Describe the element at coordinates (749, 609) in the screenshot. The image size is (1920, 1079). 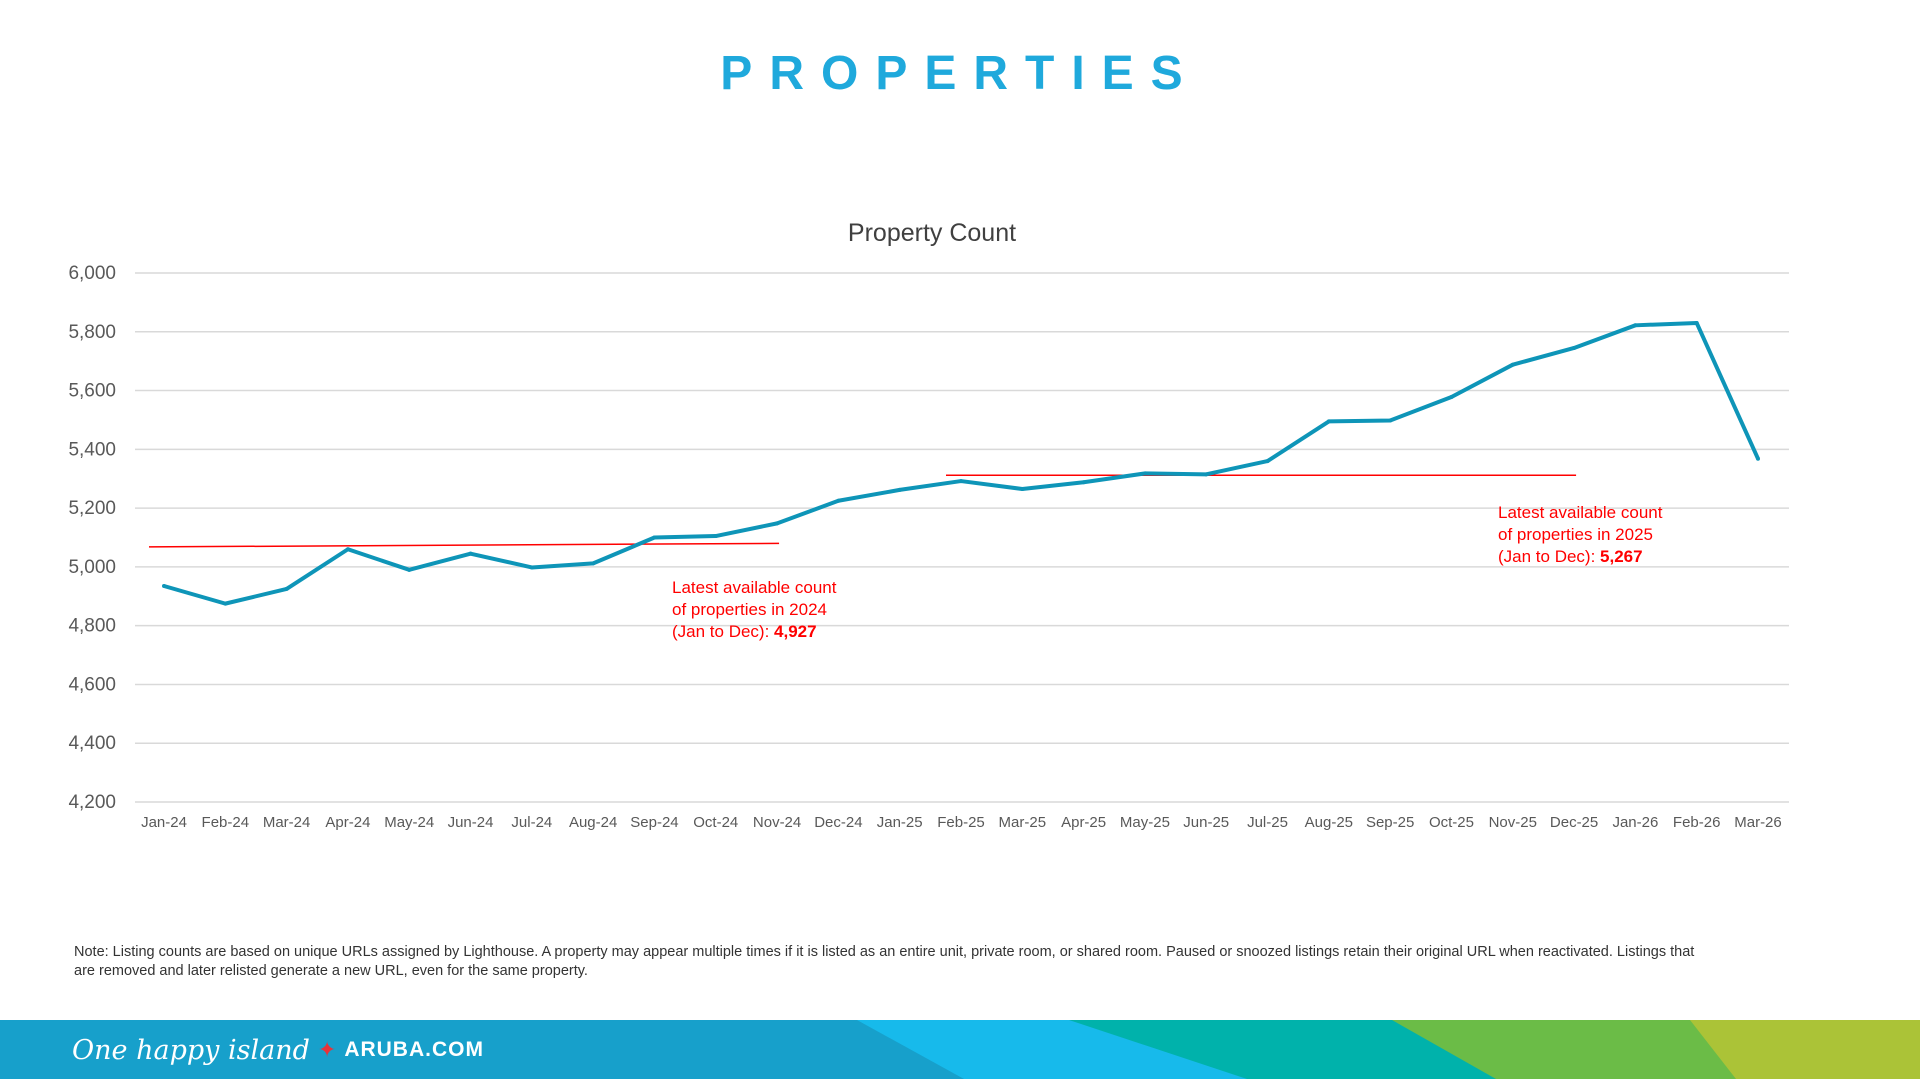
I see `annotation-text: of properties in 2024` at that location.